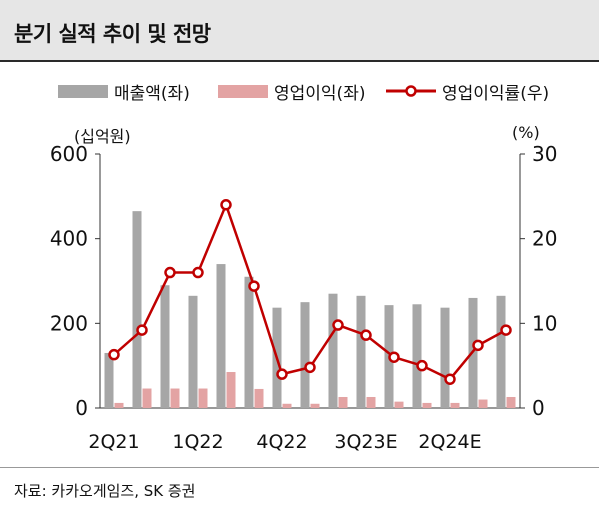 The width and height of the screenshot is (599, 511). What do you see at coordinates (544, 323) in the screenshot?
I see `right-axis-tick-label: 10` at bounding box center [544, 323].